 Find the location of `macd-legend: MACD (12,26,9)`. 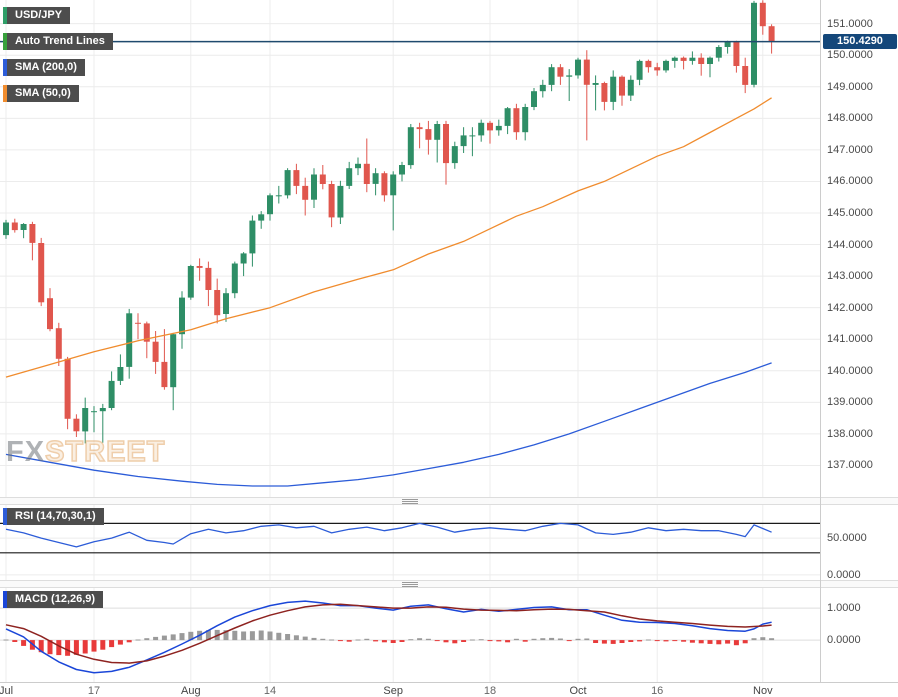

macd-legend: MACD (12,26,9) is located at coordinates (53, 599).